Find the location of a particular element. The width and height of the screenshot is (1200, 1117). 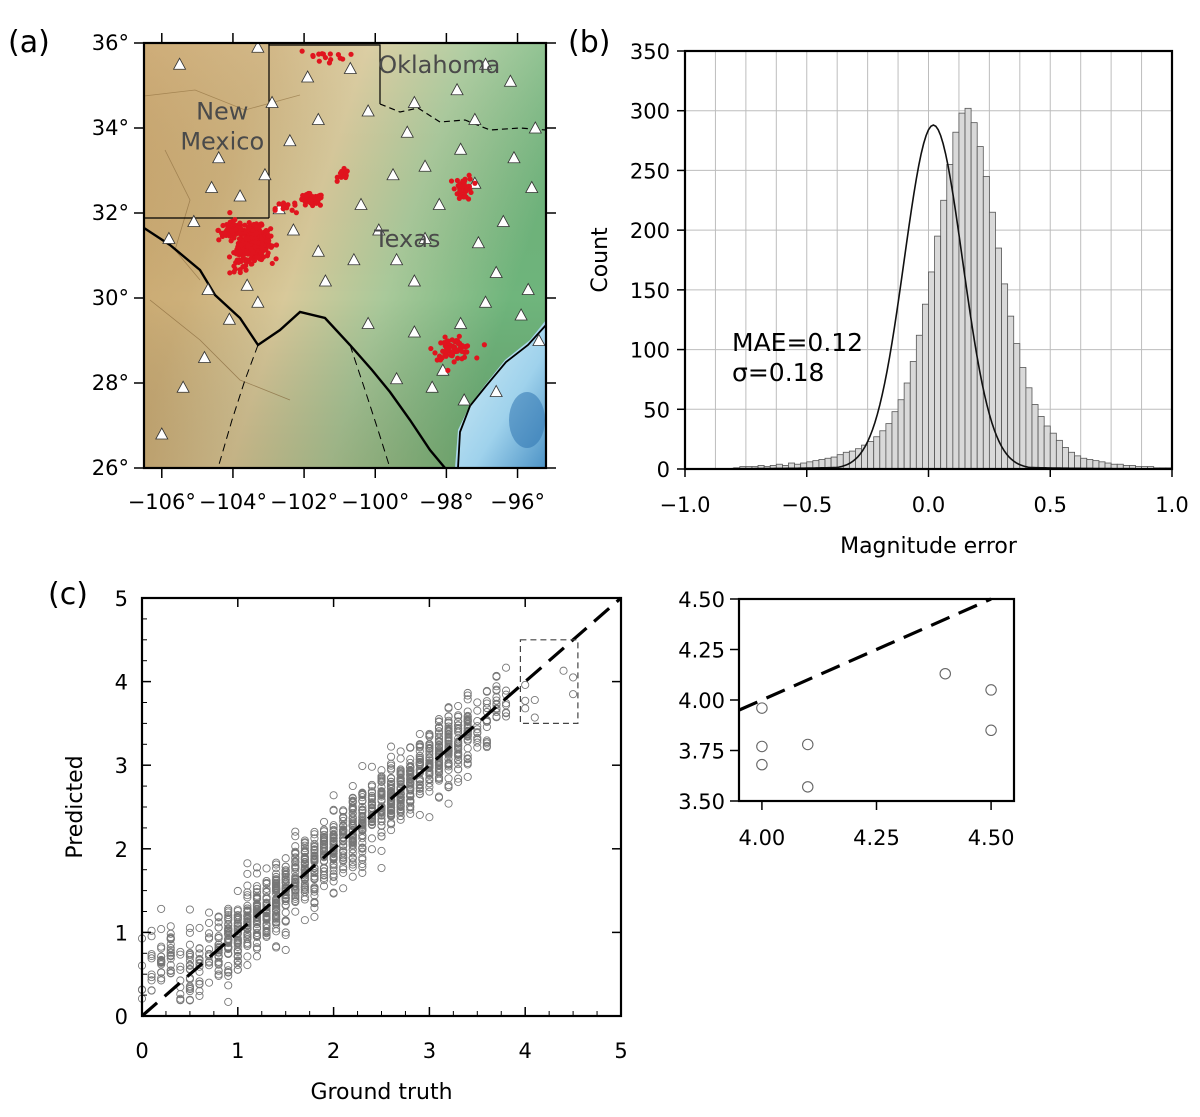

region-label-2: Oklahoma is located at coordinates (439, 65).